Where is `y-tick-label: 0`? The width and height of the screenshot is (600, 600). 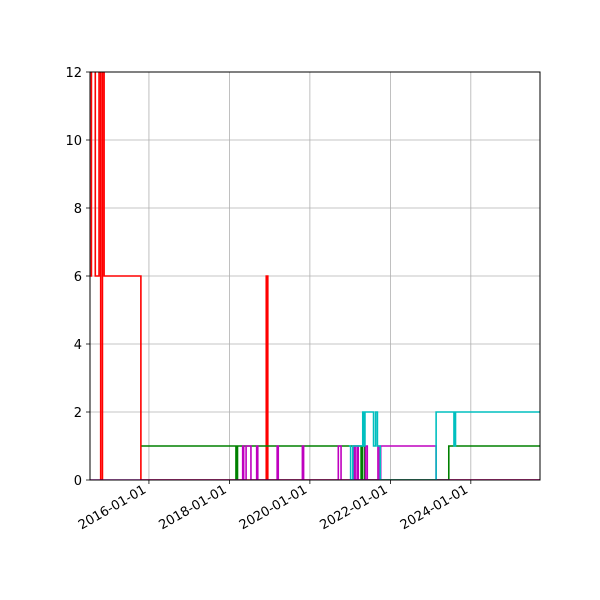
y-tick-label: 0 is located at coordinates (78, 481).